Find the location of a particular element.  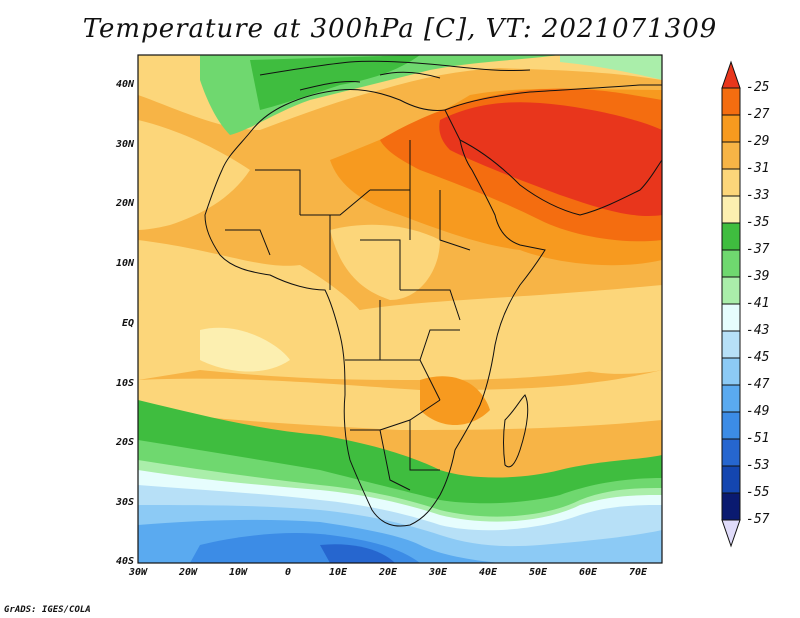

lat-label: 40S is located at coordinates (124, 561).